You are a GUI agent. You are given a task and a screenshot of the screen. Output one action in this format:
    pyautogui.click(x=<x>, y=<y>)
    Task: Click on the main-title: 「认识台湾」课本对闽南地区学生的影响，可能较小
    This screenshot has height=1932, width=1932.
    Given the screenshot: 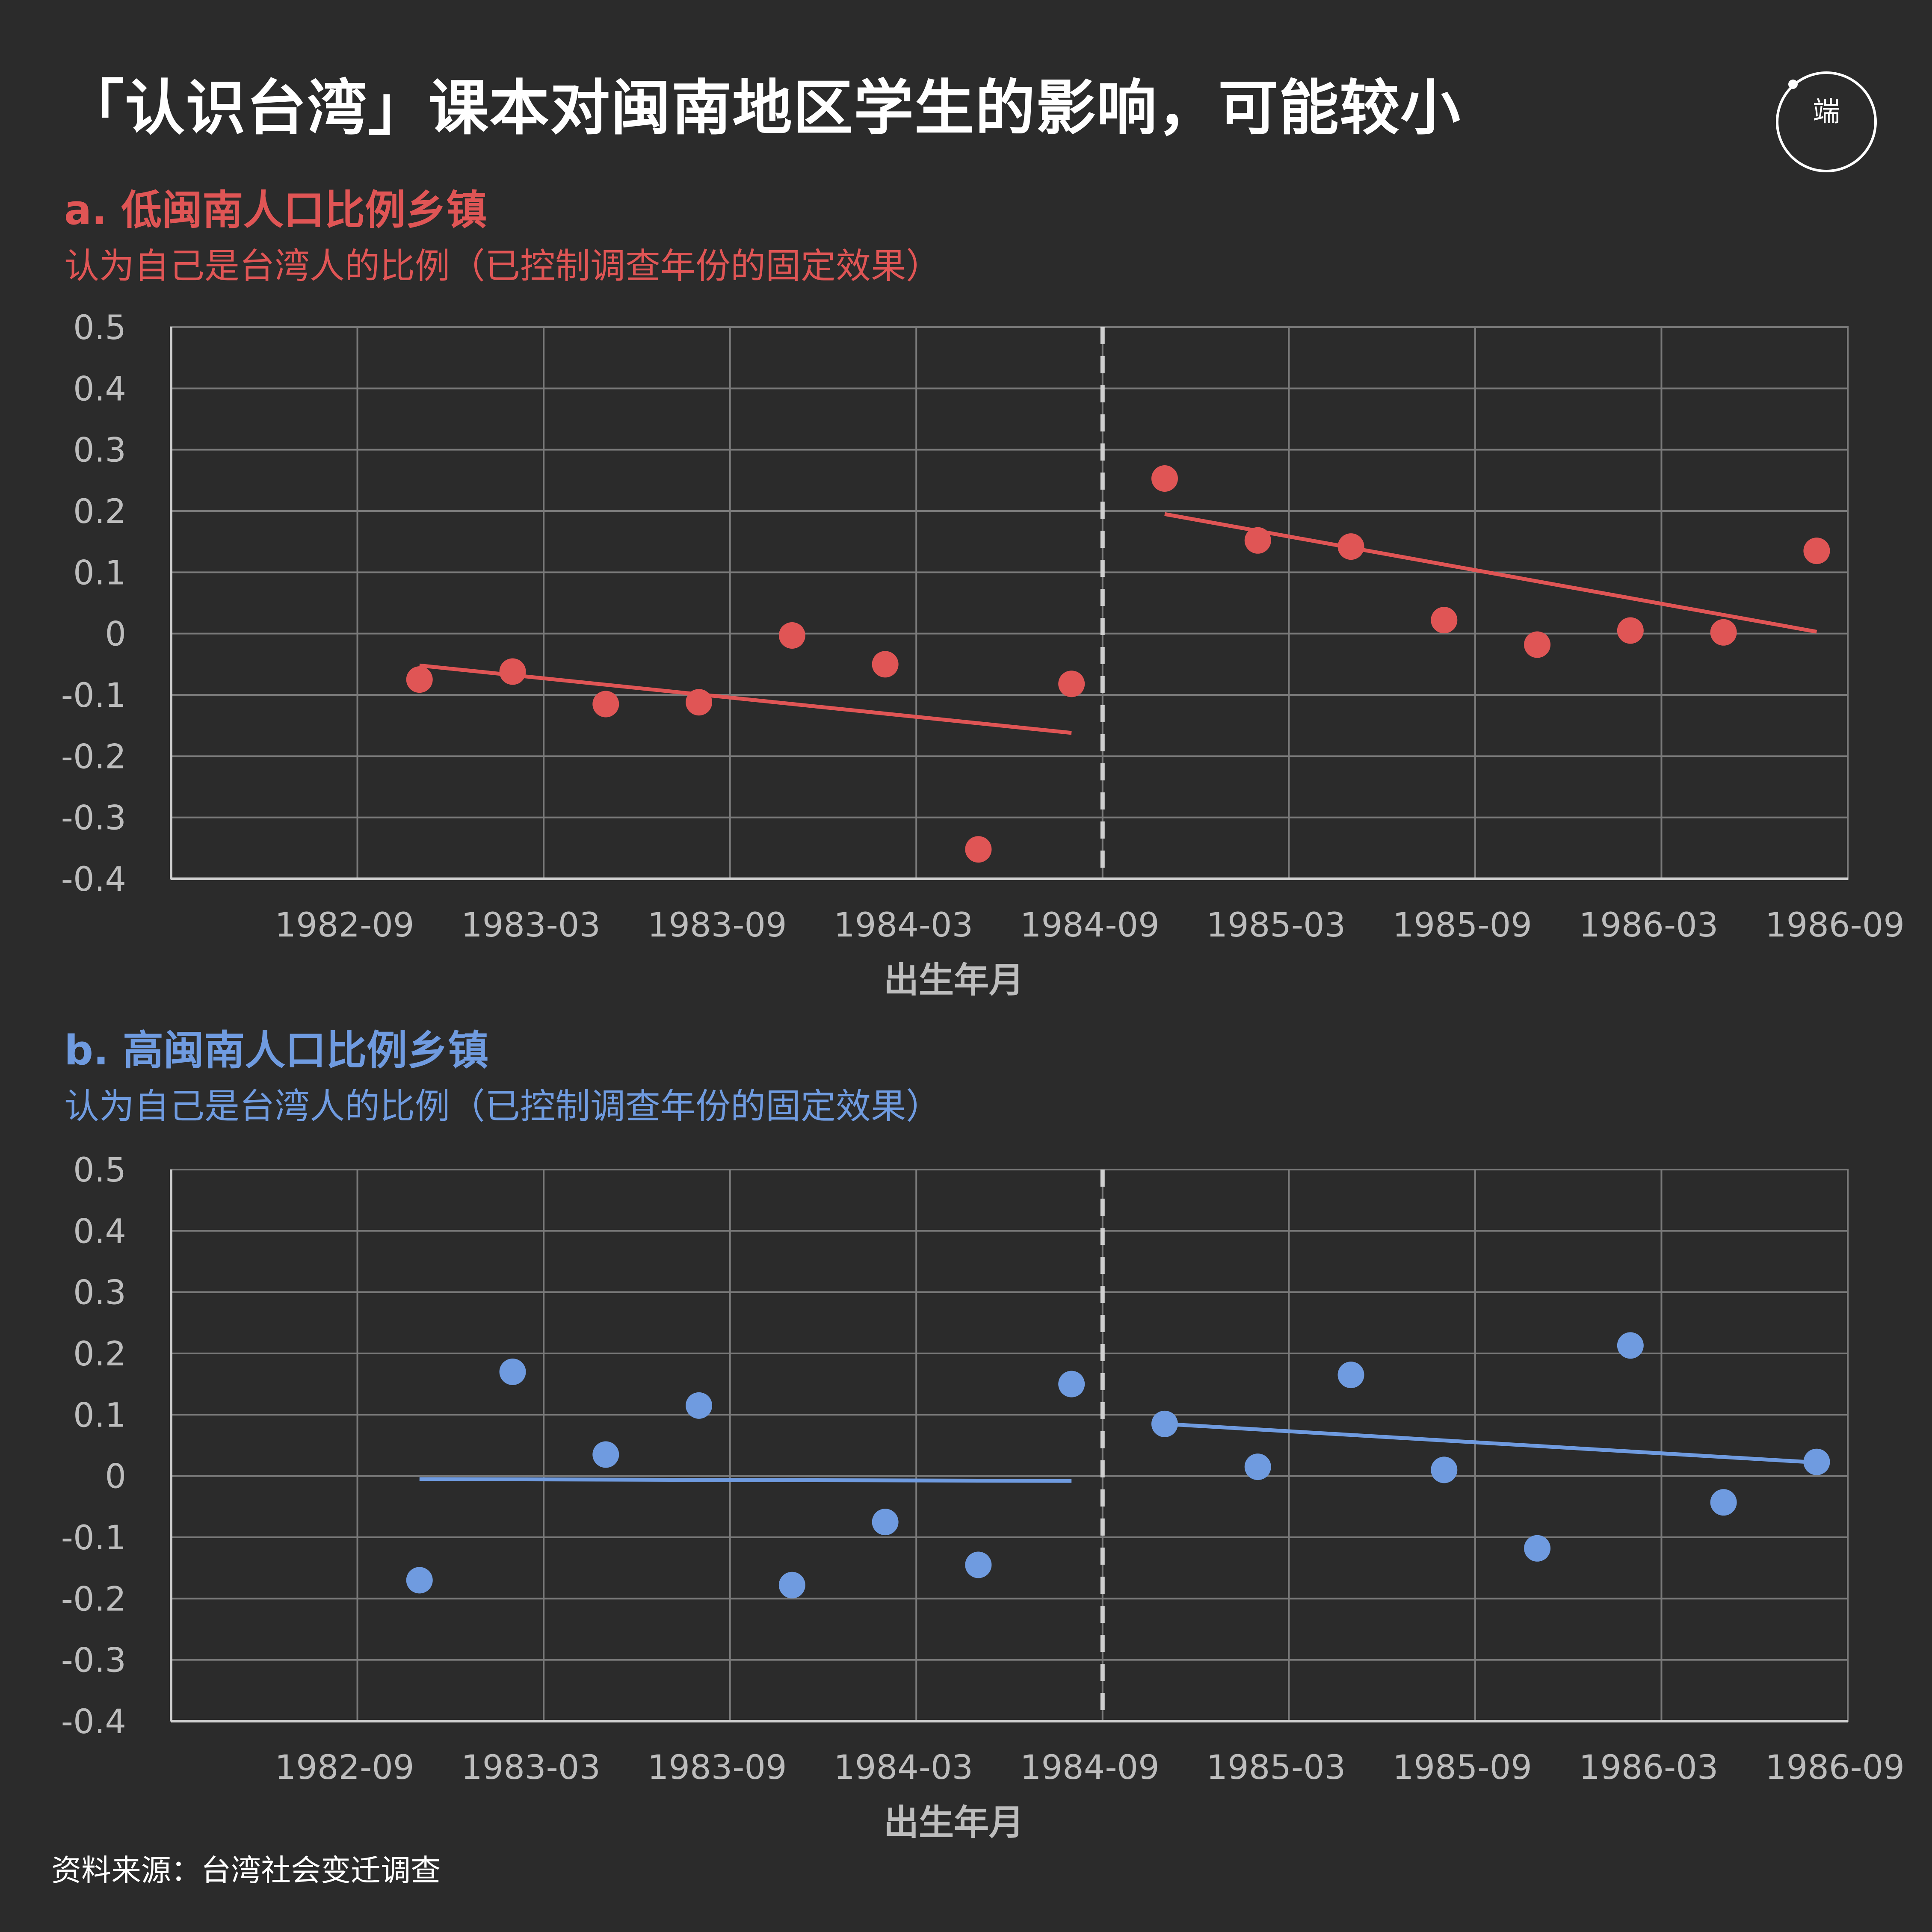 What is the action you would take?
    pyautogui.click(x=763, y=108)
    